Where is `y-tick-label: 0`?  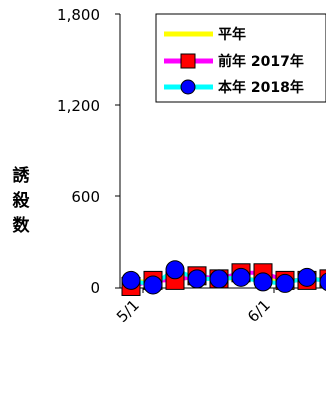 y-tick-label: 0 is located at coordinates (95, 288).